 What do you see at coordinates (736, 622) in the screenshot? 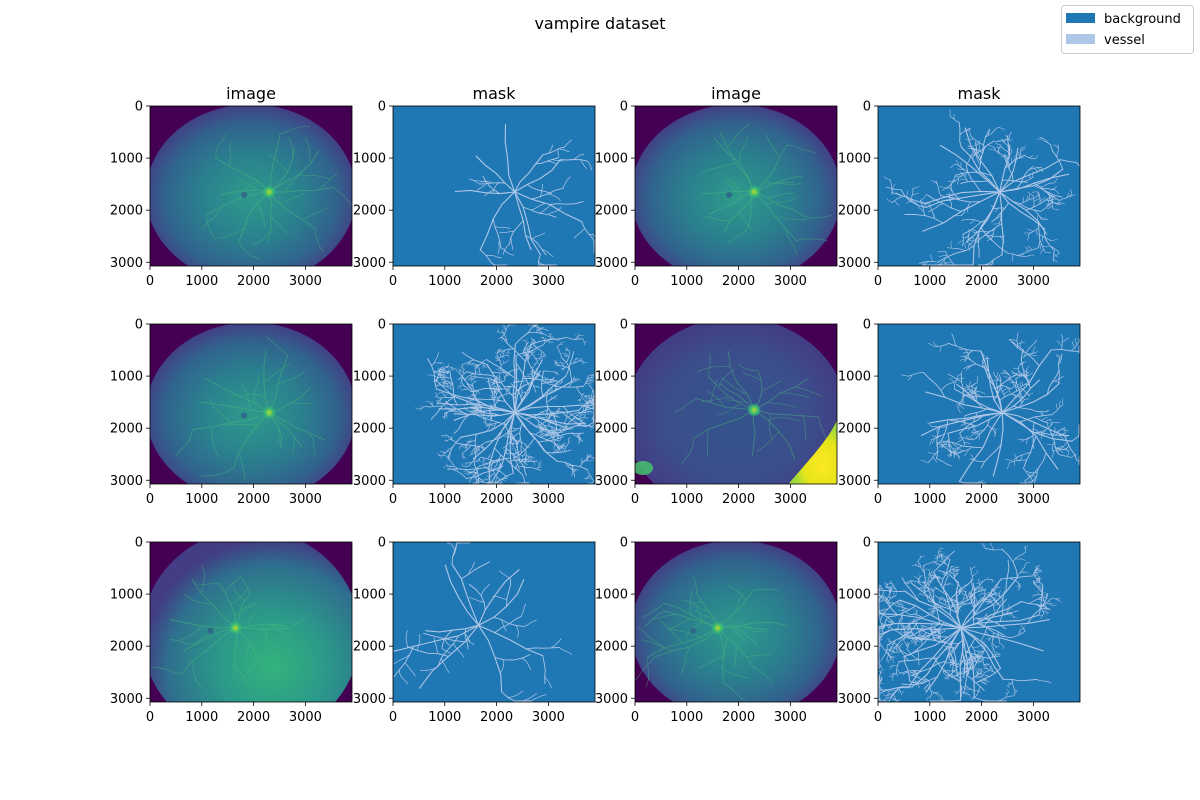
I see `axes-frame` at bounding box center [736, 622].